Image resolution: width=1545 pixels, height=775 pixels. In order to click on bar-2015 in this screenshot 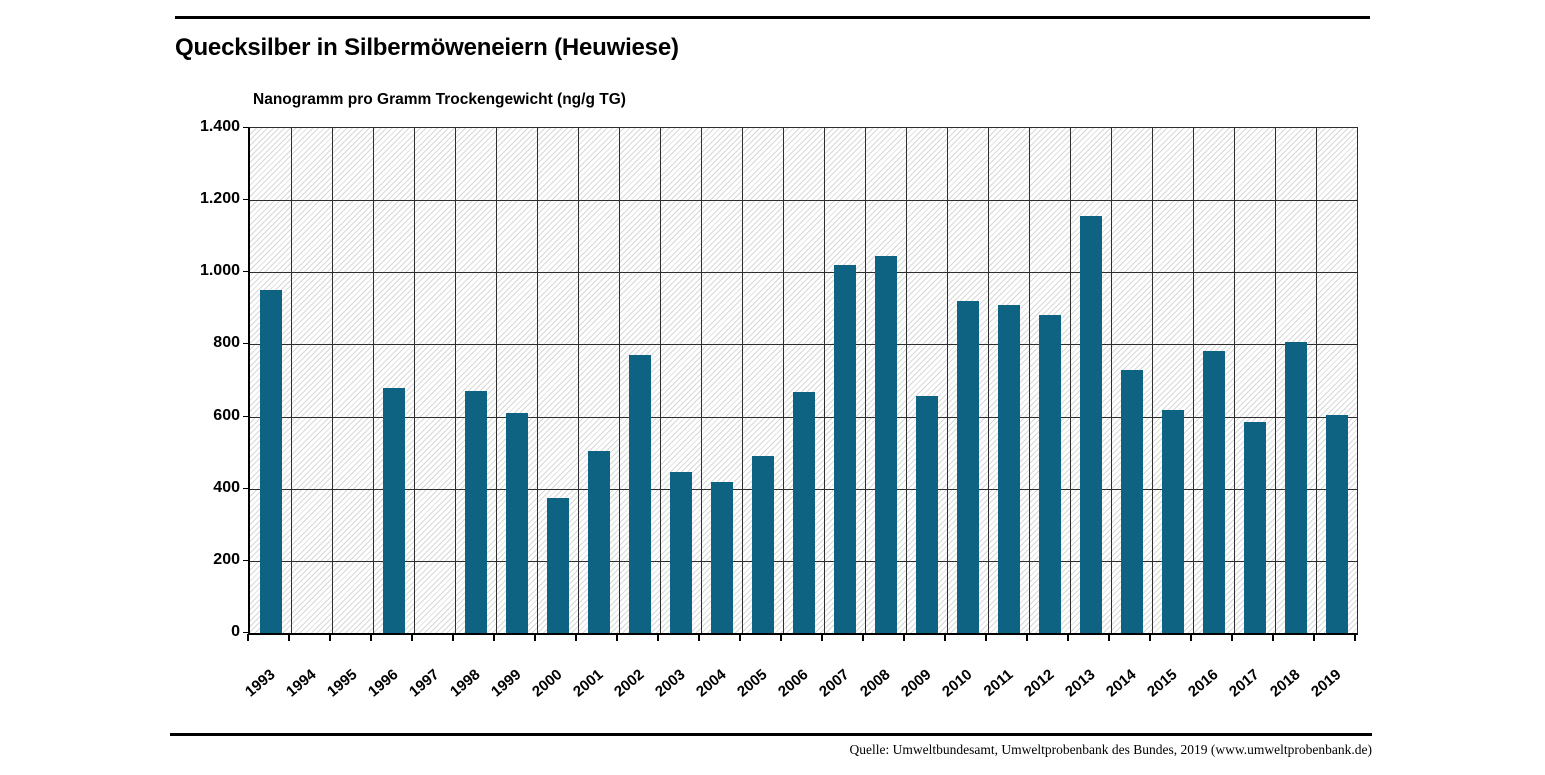, I will do `click(1172, 521)`.